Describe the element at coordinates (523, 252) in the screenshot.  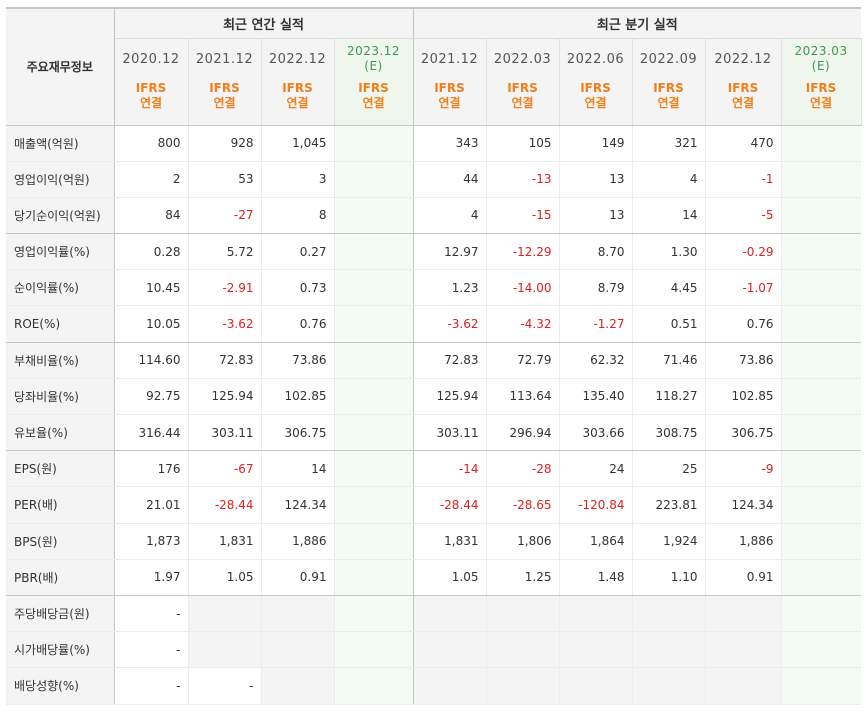
I see `data-cell: -12.29` at that location.